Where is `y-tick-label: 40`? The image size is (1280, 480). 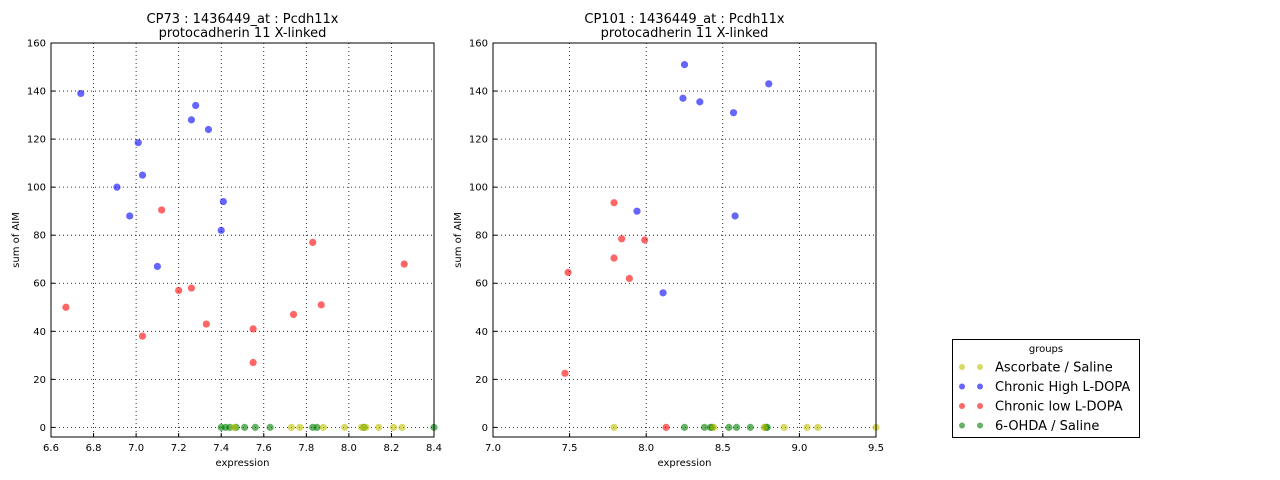 y-tick-label: 40 is located at coordinates (481, 332).